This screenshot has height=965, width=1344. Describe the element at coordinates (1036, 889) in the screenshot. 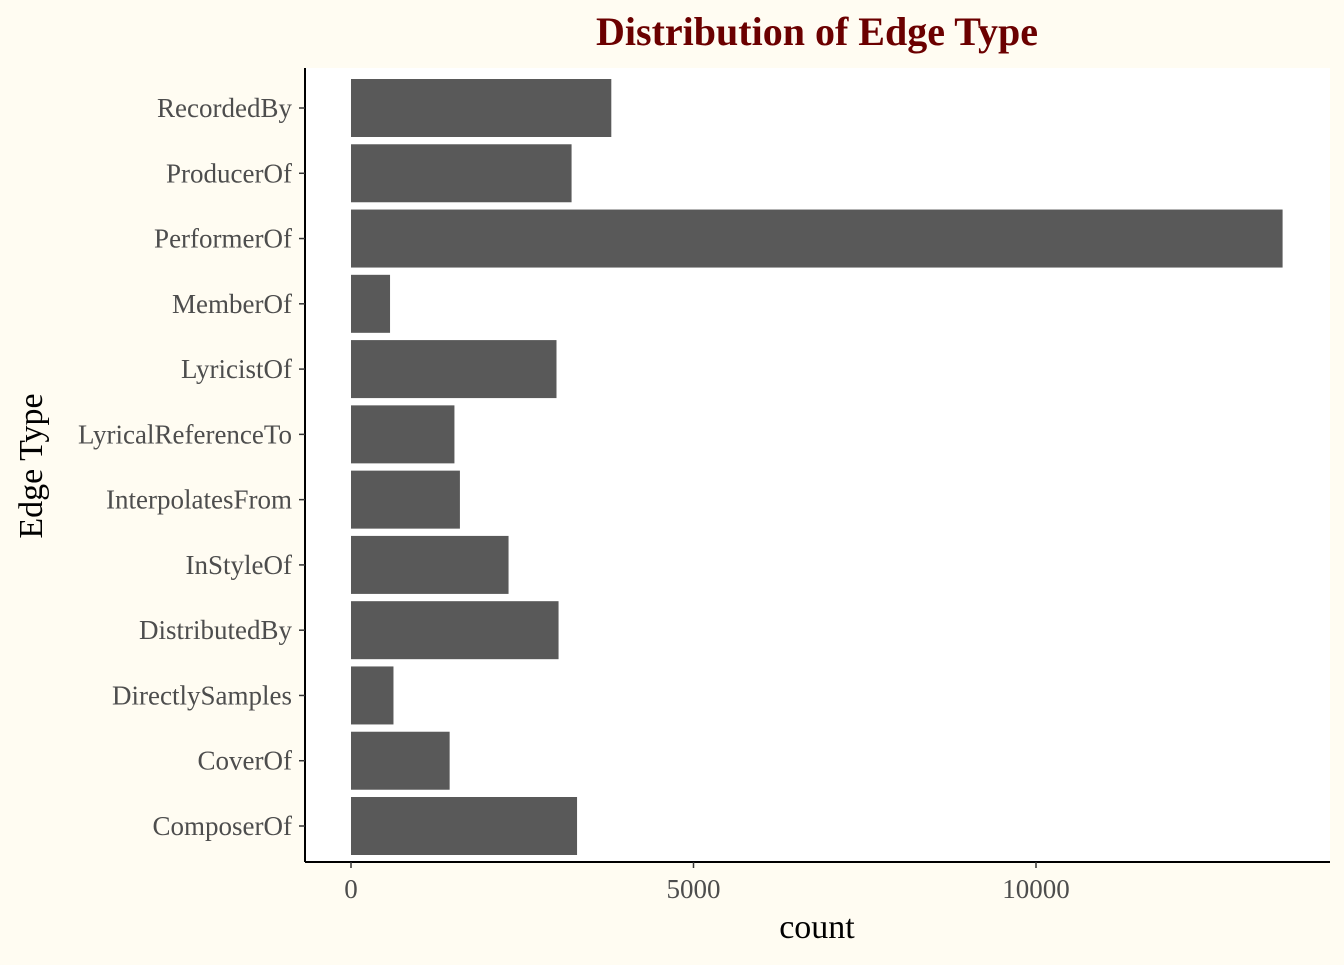

I see `x-tick-label: 10000` at that location.